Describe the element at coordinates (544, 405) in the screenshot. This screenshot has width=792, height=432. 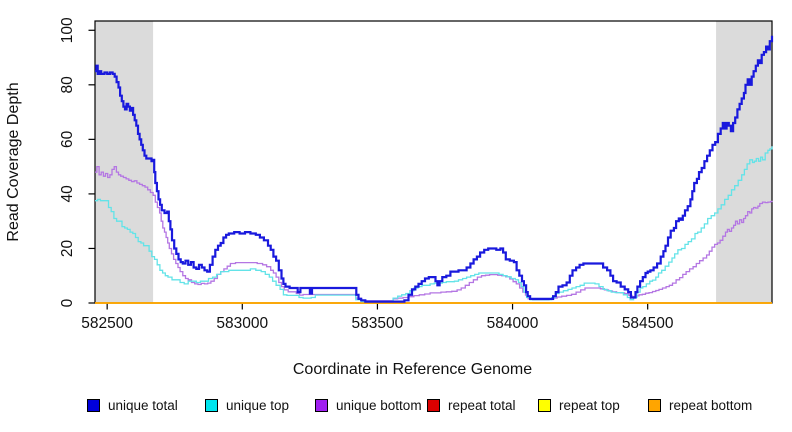
I see `legend-swatch-repeat-top` at that location.